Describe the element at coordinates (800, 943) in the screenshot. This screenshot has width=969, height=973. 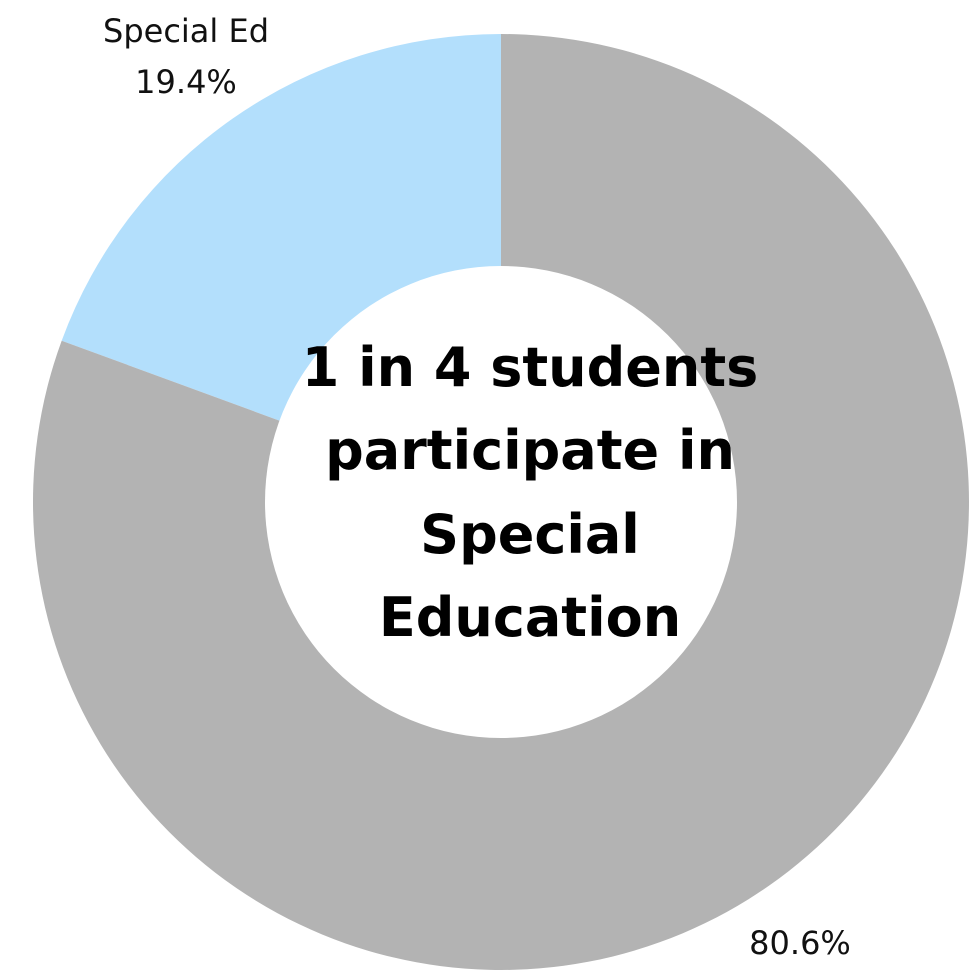
I see `slice-label-other-value: 80.6%` at that location.